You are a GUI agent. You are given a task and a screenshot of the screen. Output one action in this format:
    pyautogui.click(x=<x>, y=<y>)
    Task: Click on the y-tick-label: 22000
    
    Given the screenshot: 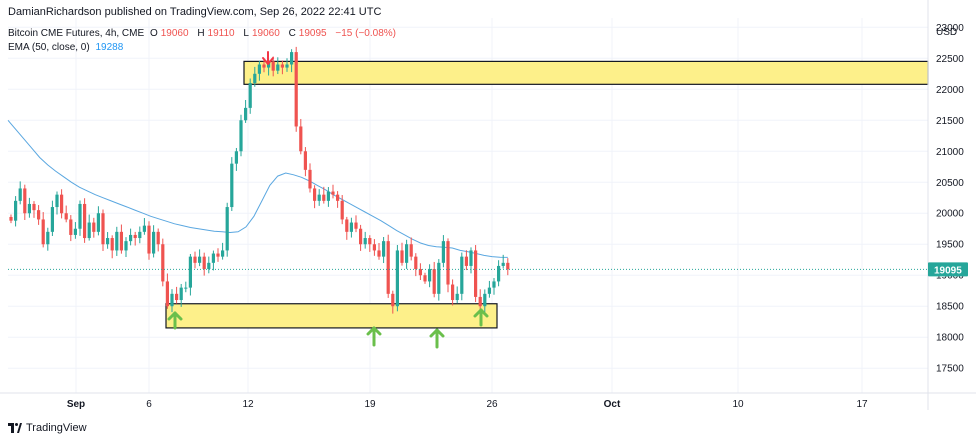 What is the action you would take?
    pyautogui.click(x=950, y=90)
    